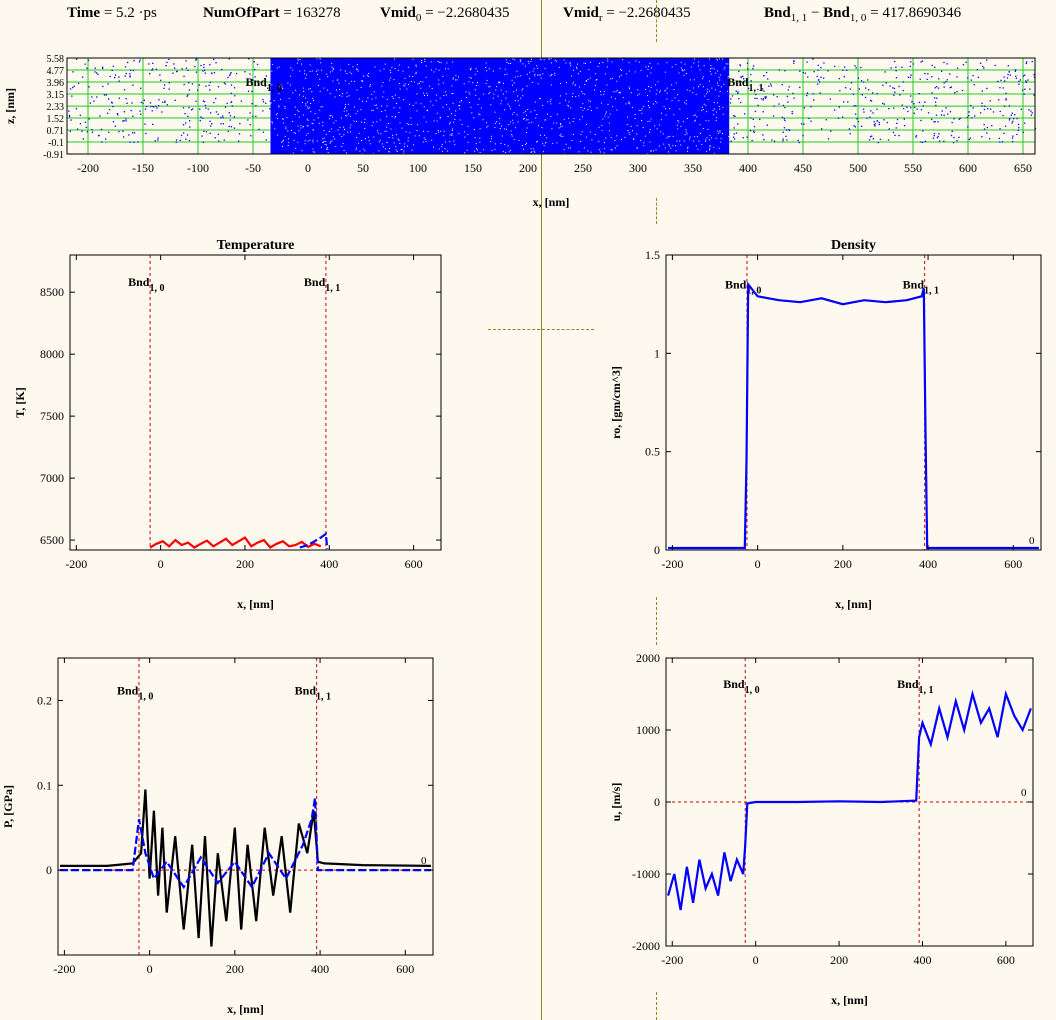 The height and width of the screenshot is (1020, 1056). Describe the element at coordinates (922, 960) in the screenshot. I see `x-tick-label: 400` at that location.